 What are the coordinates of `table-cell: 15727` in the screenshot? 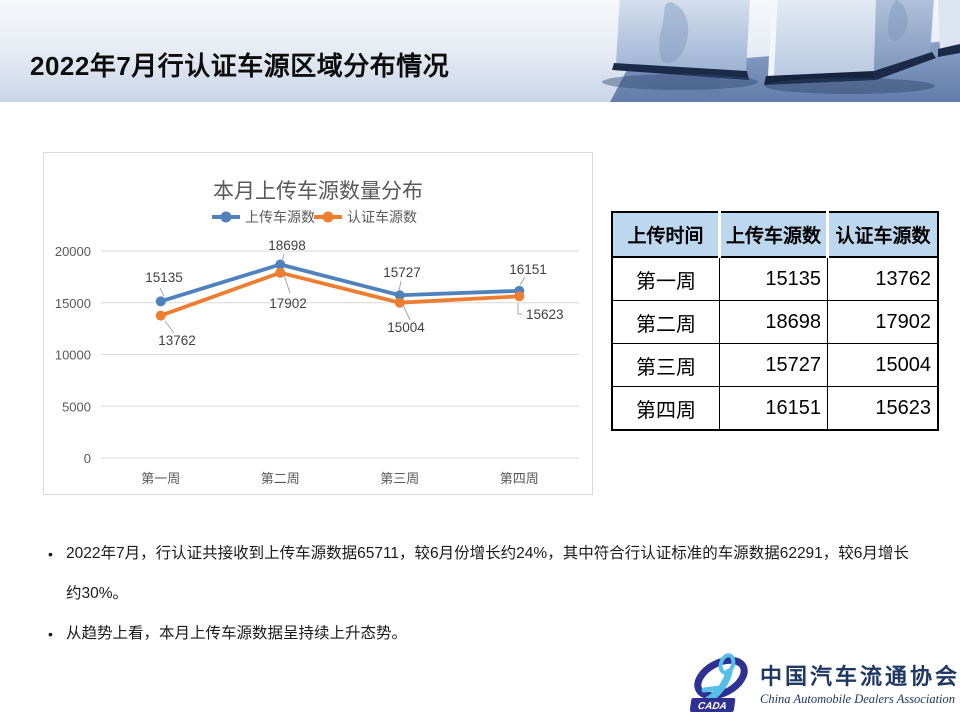 It's located at (773, 365).